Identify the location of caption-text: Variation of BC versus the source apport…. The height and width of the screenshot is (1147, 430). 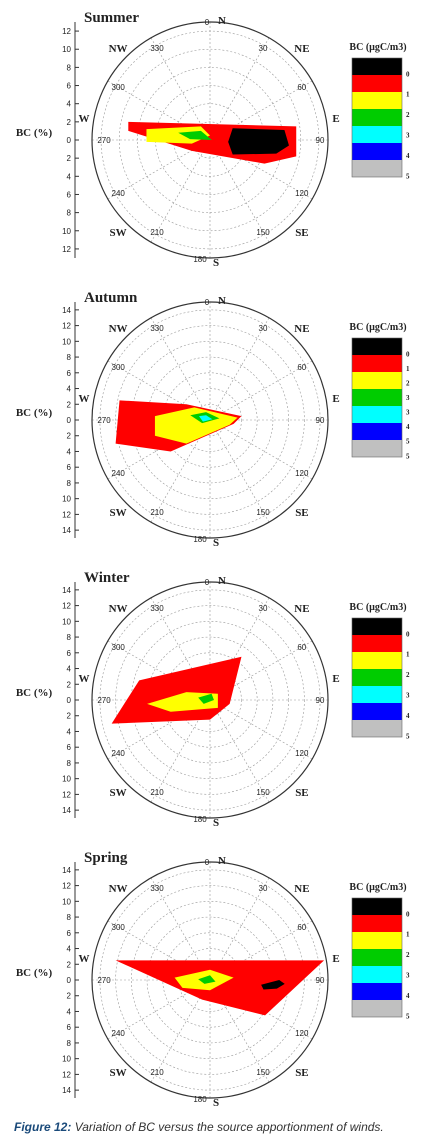
(229, 1127).